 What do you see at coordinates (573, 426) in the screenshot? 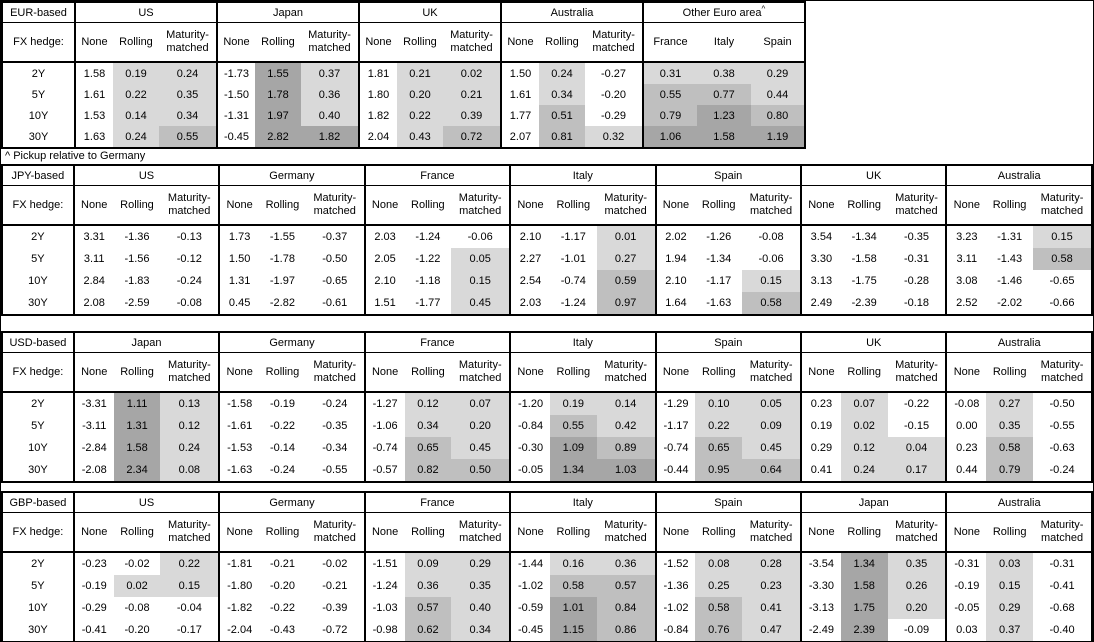
I see `value-cell: 0.55` at bounding box center [573, 426].